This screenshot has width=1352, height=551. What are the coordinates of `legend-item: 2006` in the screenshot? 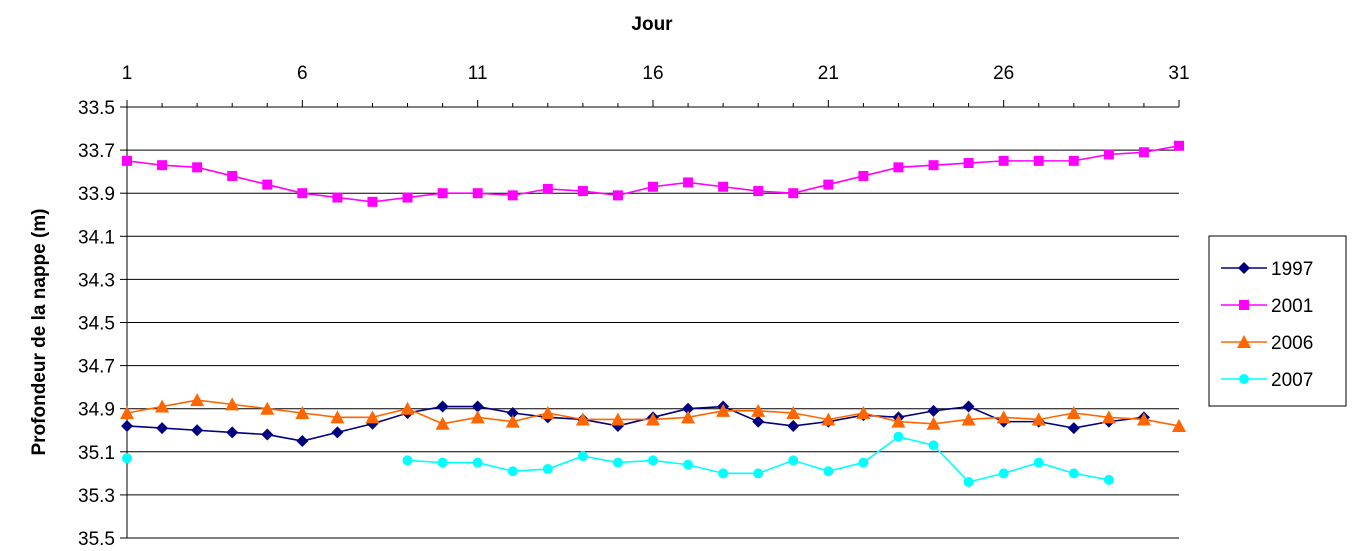 It's located at (1267, 343).